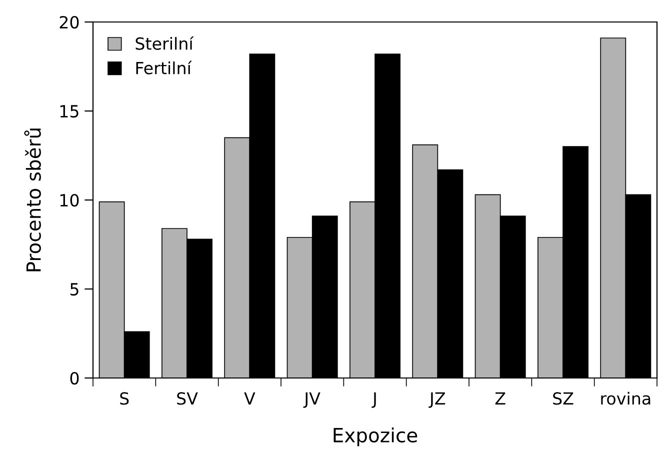 The width and height of the screenshot is (661, 470). What do you see at coordinates (74, 289) in the screenshot?
I see `y-tick-label: 5` at bounding box center [74, 289].